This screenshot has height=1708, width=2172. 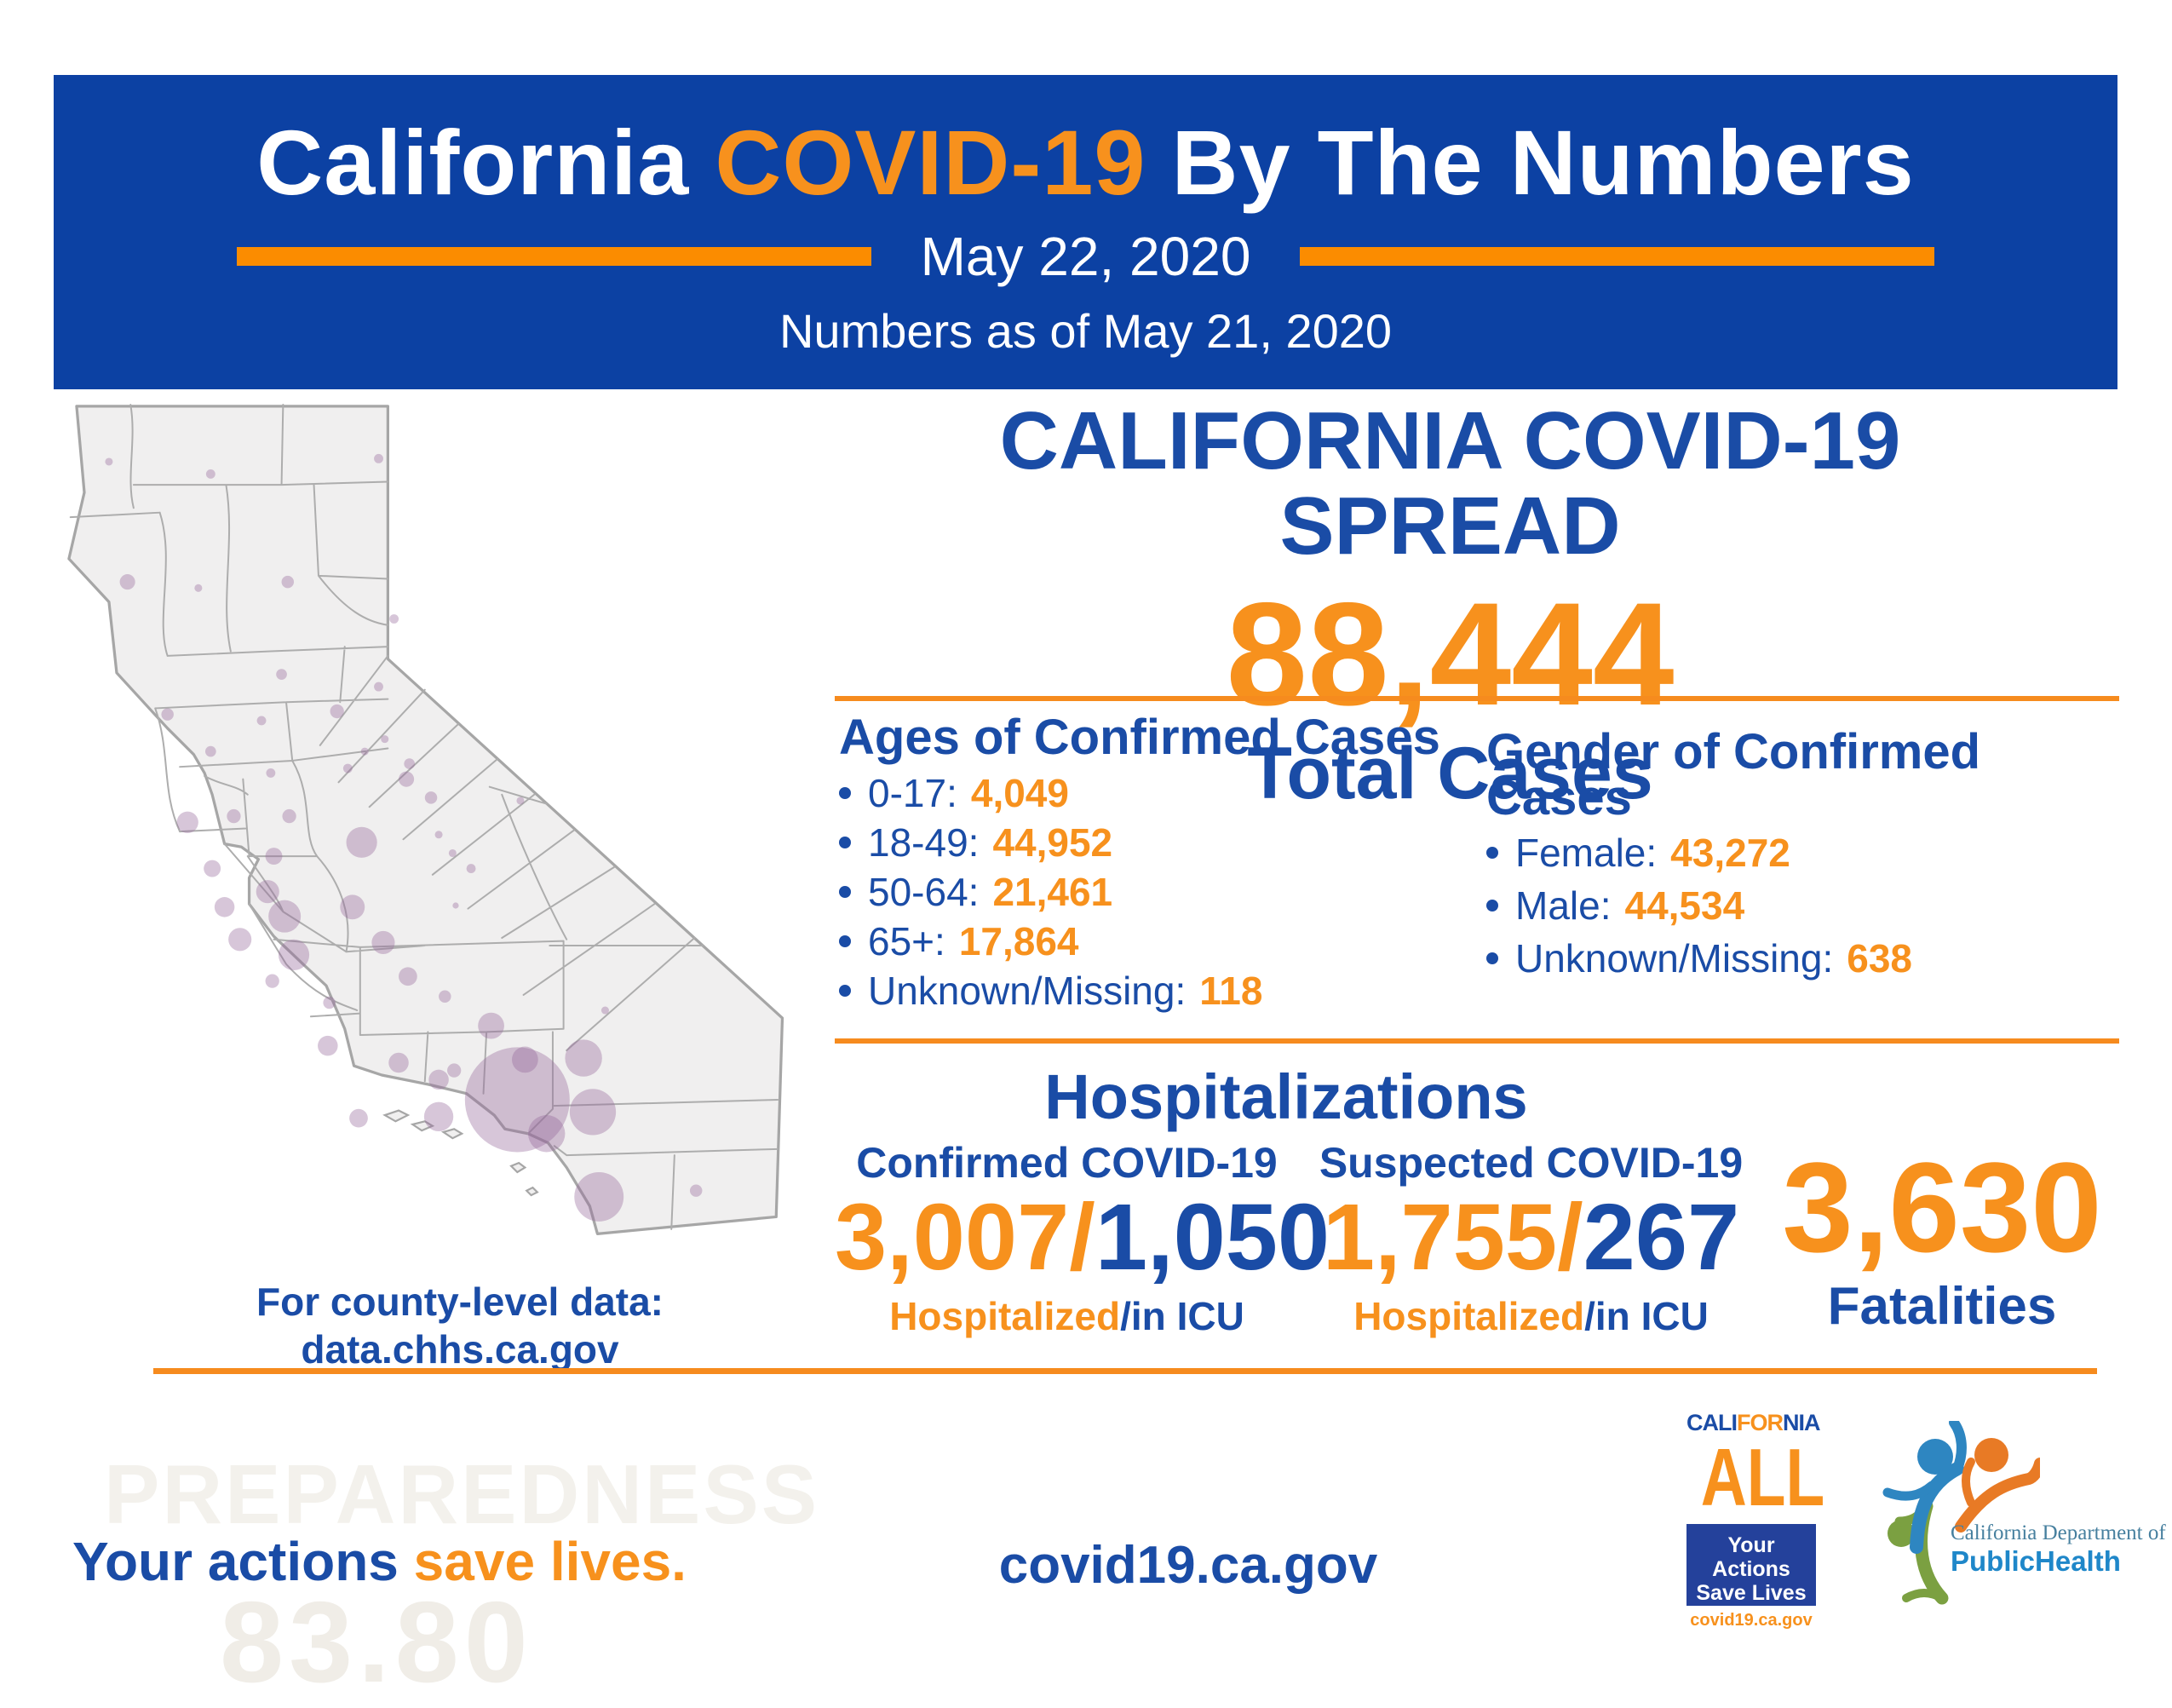 What do you see at coordinates (1141, 941) in the screenshot?
I see `list-item: 65+: 17,864` at bounding box center [1141, 941].